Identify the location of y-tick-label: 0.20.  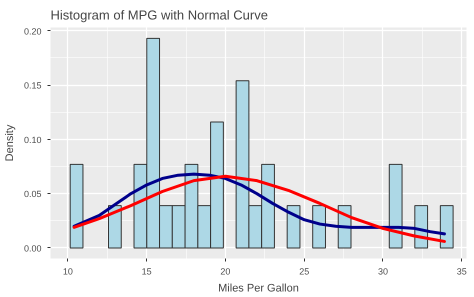
(33, 31).